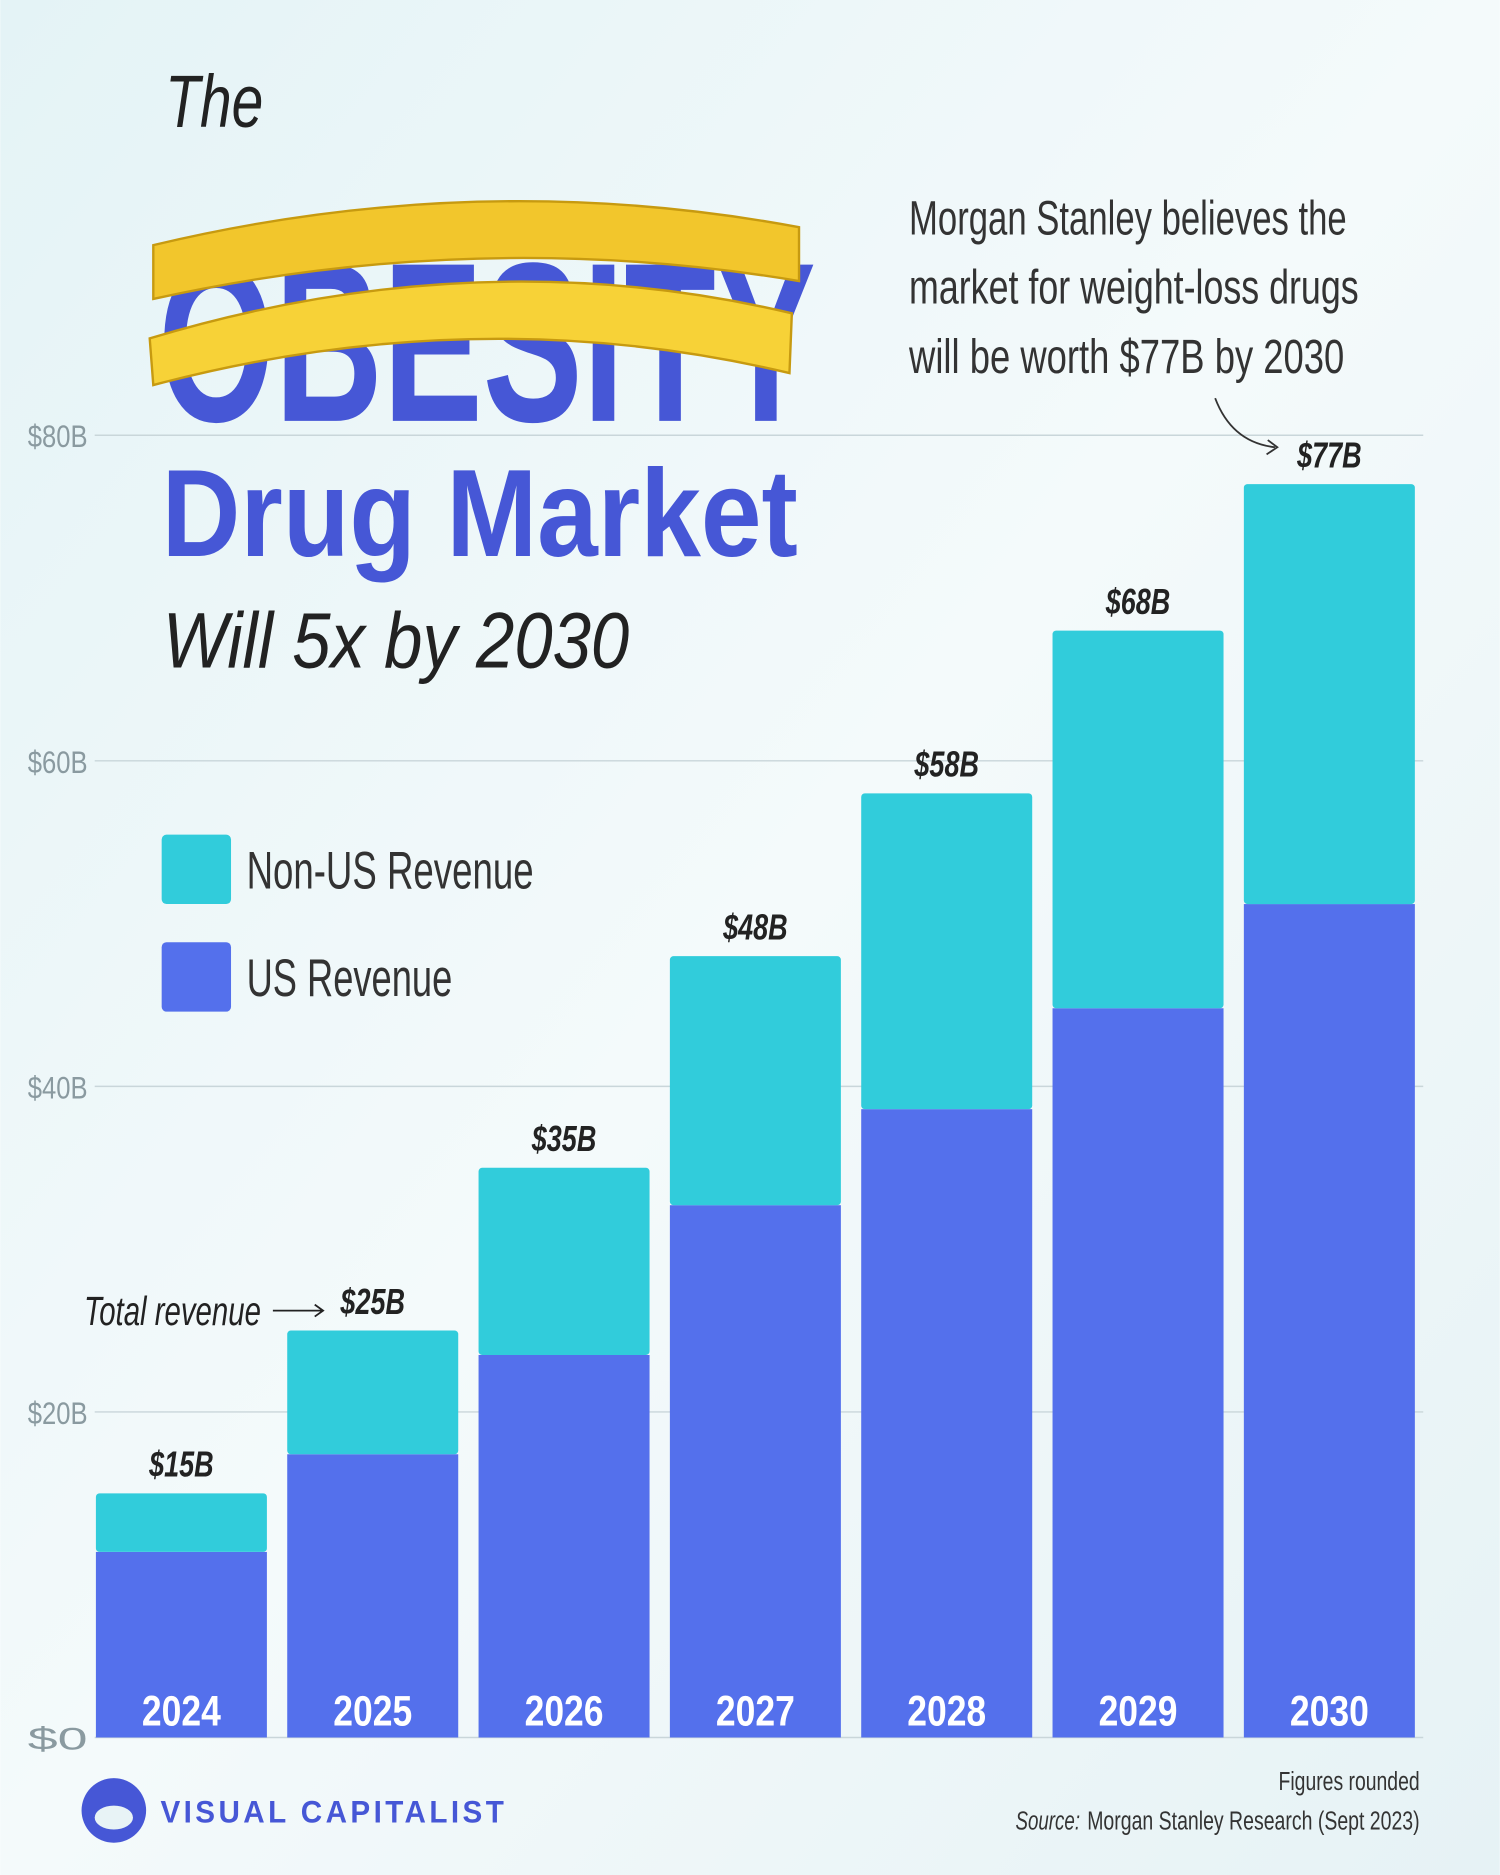 This screenshot has height=1875, width=1500. What do you see at coordinates (347, 923) in the screenshot?
I see `legend: Non-US Revenue US Revenue` at bounding box center [347, 923].